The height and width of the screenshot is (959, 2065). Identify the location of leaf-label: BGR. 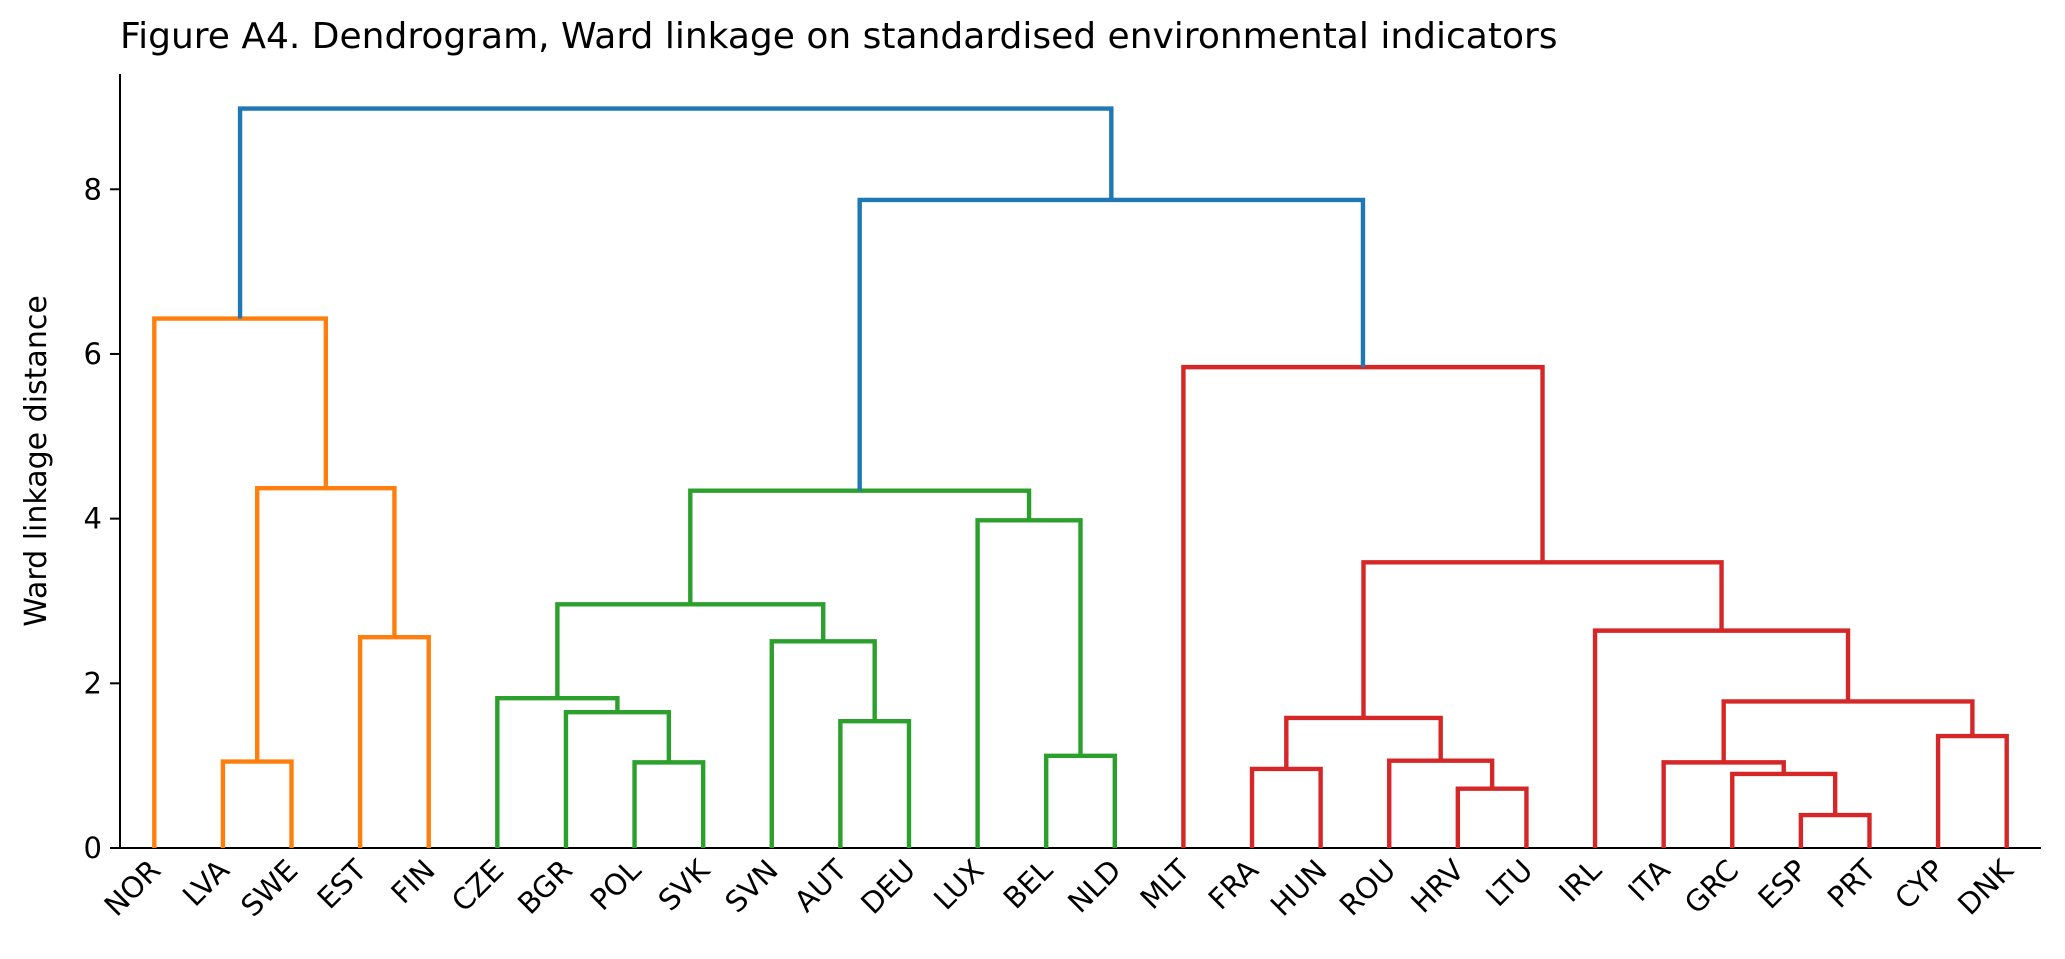
(545, 887).